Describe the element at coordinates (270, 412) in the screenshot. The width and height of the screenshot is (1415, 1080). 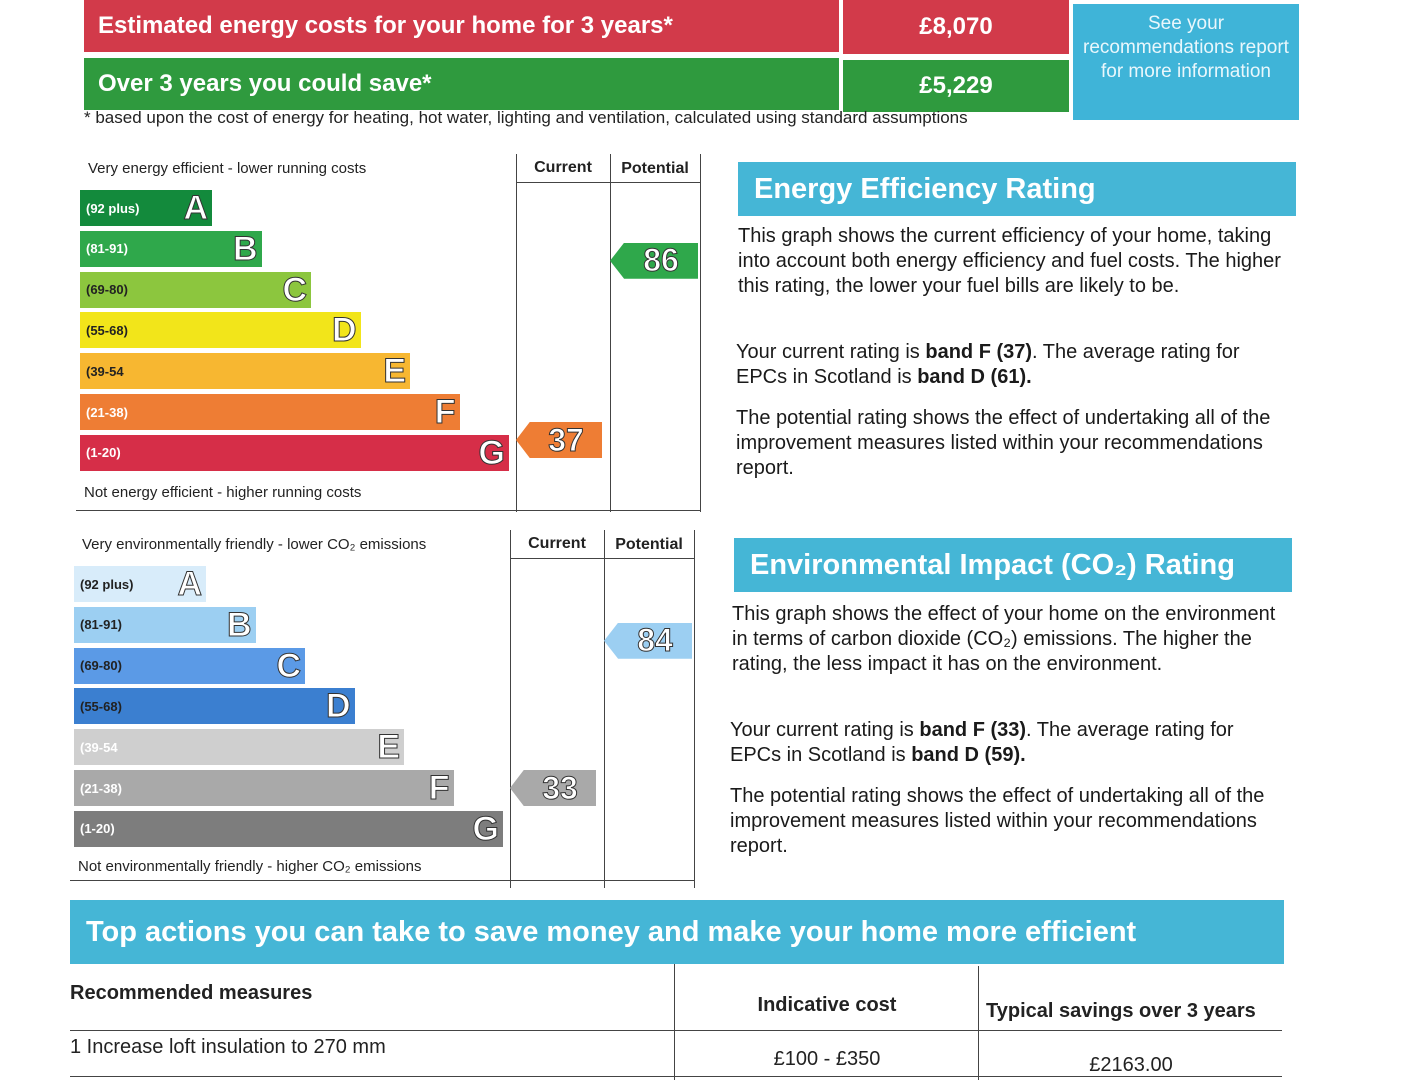
I see `energy-band-f: (21-38) F` at that location.